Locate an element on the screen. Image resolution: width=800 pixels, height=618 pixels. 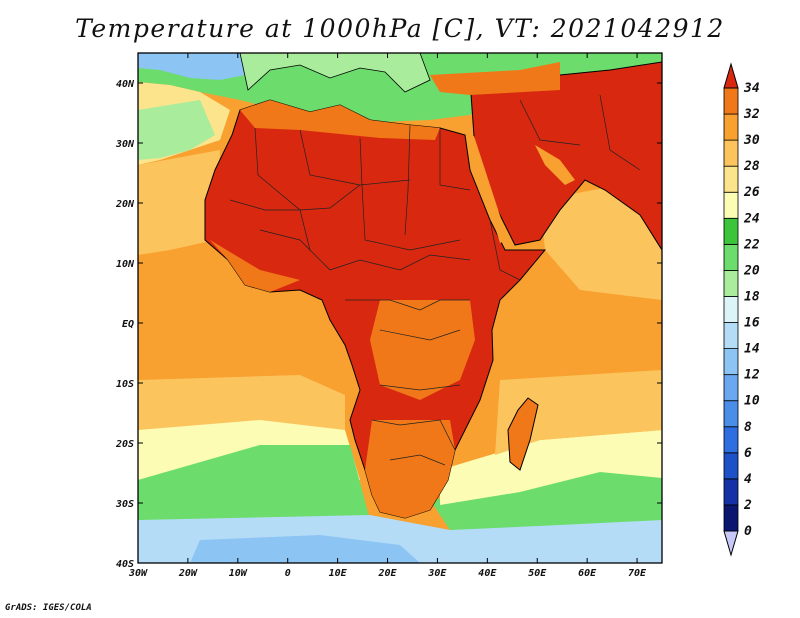
colorbar-label: 30 is located at coordinates (751, 140).